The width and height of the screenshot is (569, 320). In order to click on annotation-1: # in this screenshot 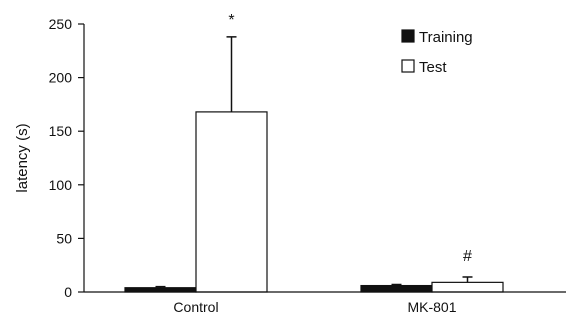, I will do `click(467, 256)`.